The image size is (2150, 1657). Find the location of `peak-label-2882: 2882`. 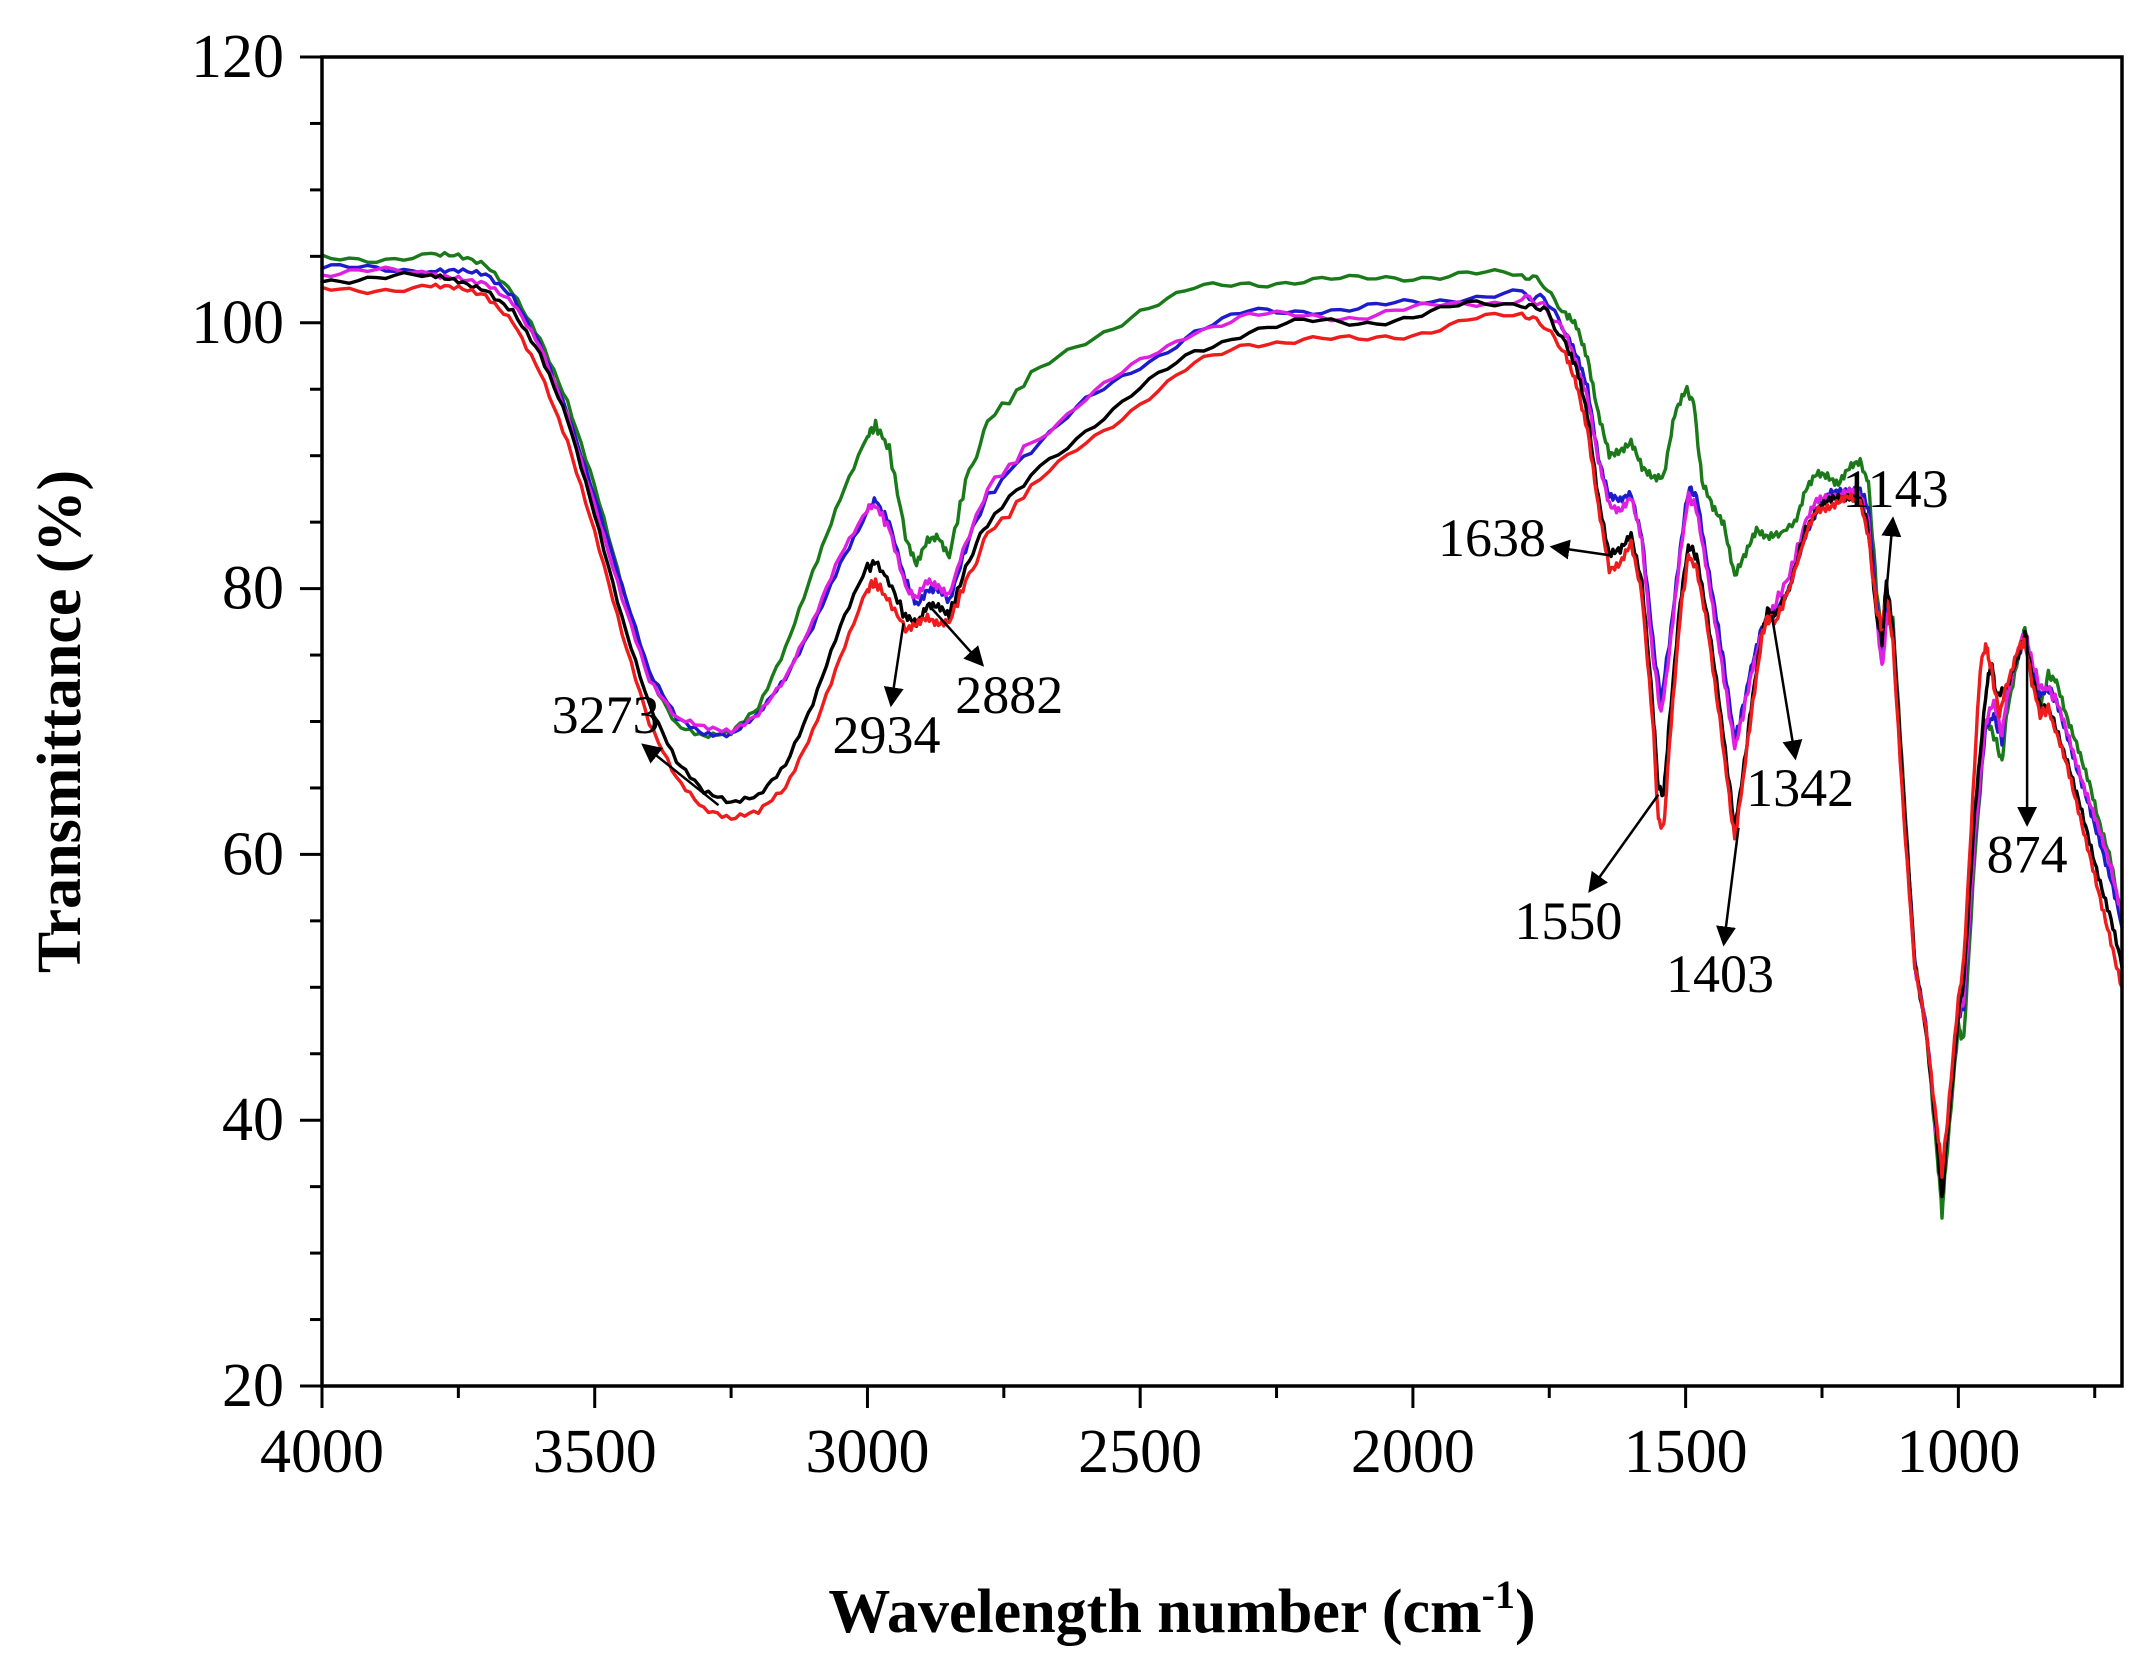

peak-label-2882: 2882 is located at coordinates (1009, 695).